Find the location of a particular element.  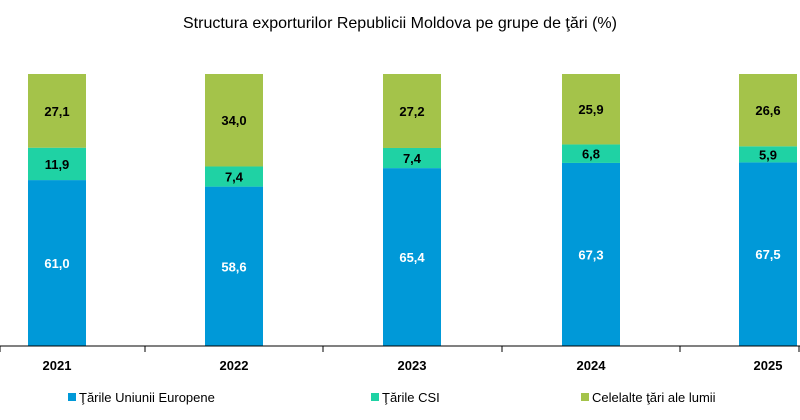

data-label-2025-series-0: 67,5 is located at coordinates (767, 254).